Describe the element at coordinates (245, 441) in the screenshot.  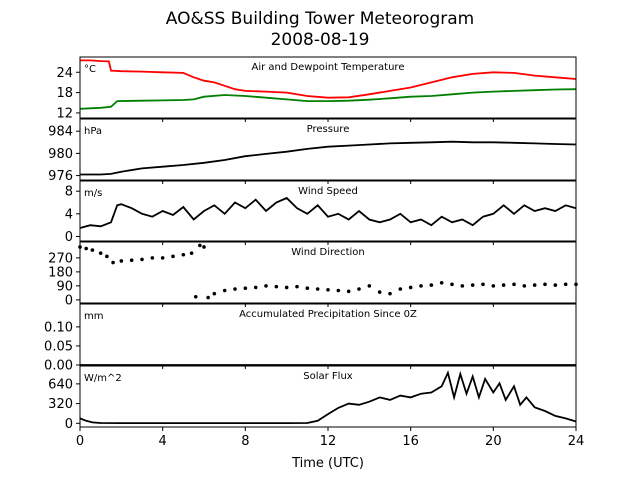
I see `x-tick-label: 8` at that location.